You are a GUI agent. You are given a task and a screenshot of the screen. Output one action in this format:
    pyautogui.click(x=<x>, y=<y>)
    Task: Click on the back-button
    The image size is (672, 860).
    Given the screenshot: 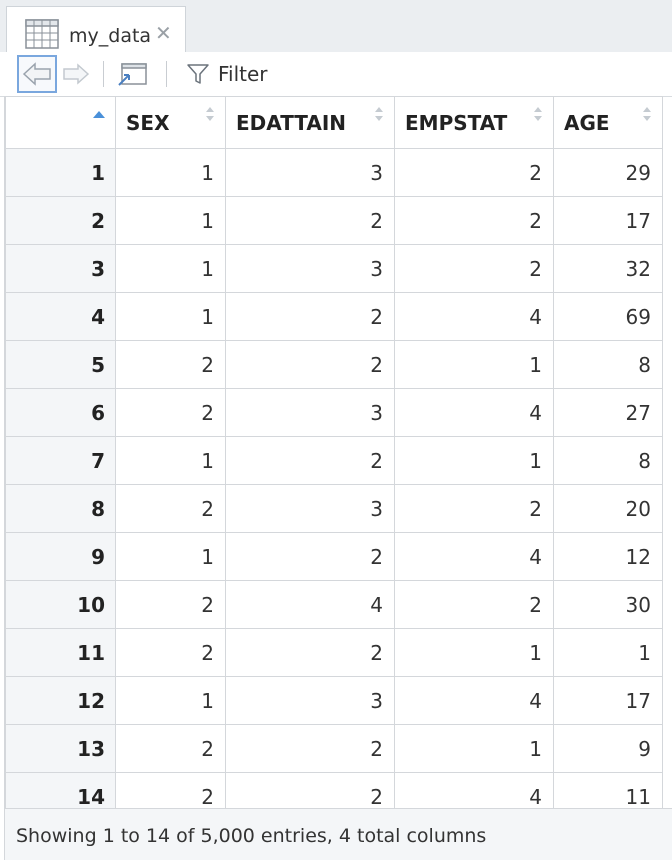 What is the action you would take?
    pyautogui.click(x=37, y=74)
    